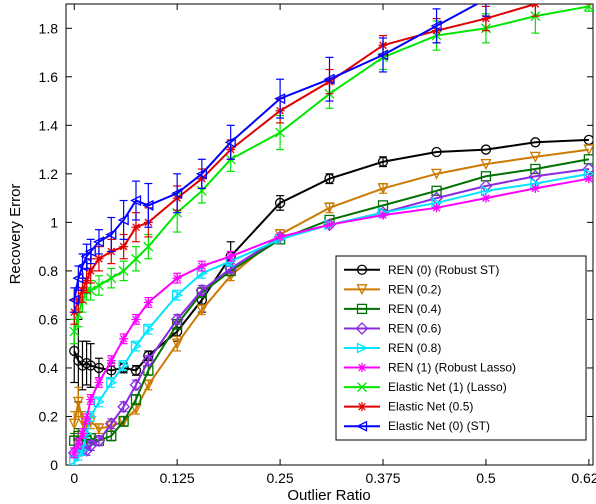 The width and height of the screenshot is (596, 504). Describe the element at coordinates (49, 271) in the screenshot. I see `y-tick-label: 0.8` at that location.